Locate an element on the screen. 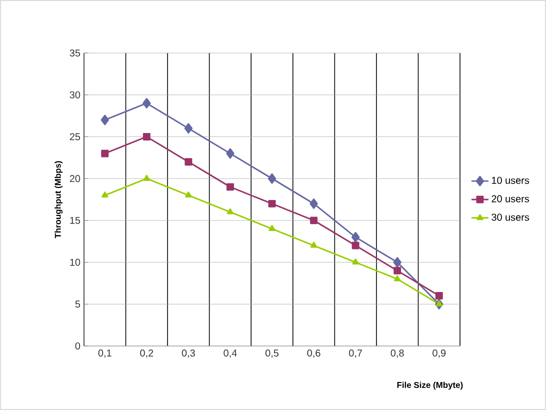 The width and height of the screenshot is (546, 410). y-tick-label: 10 is located at coordinates (75, 262).